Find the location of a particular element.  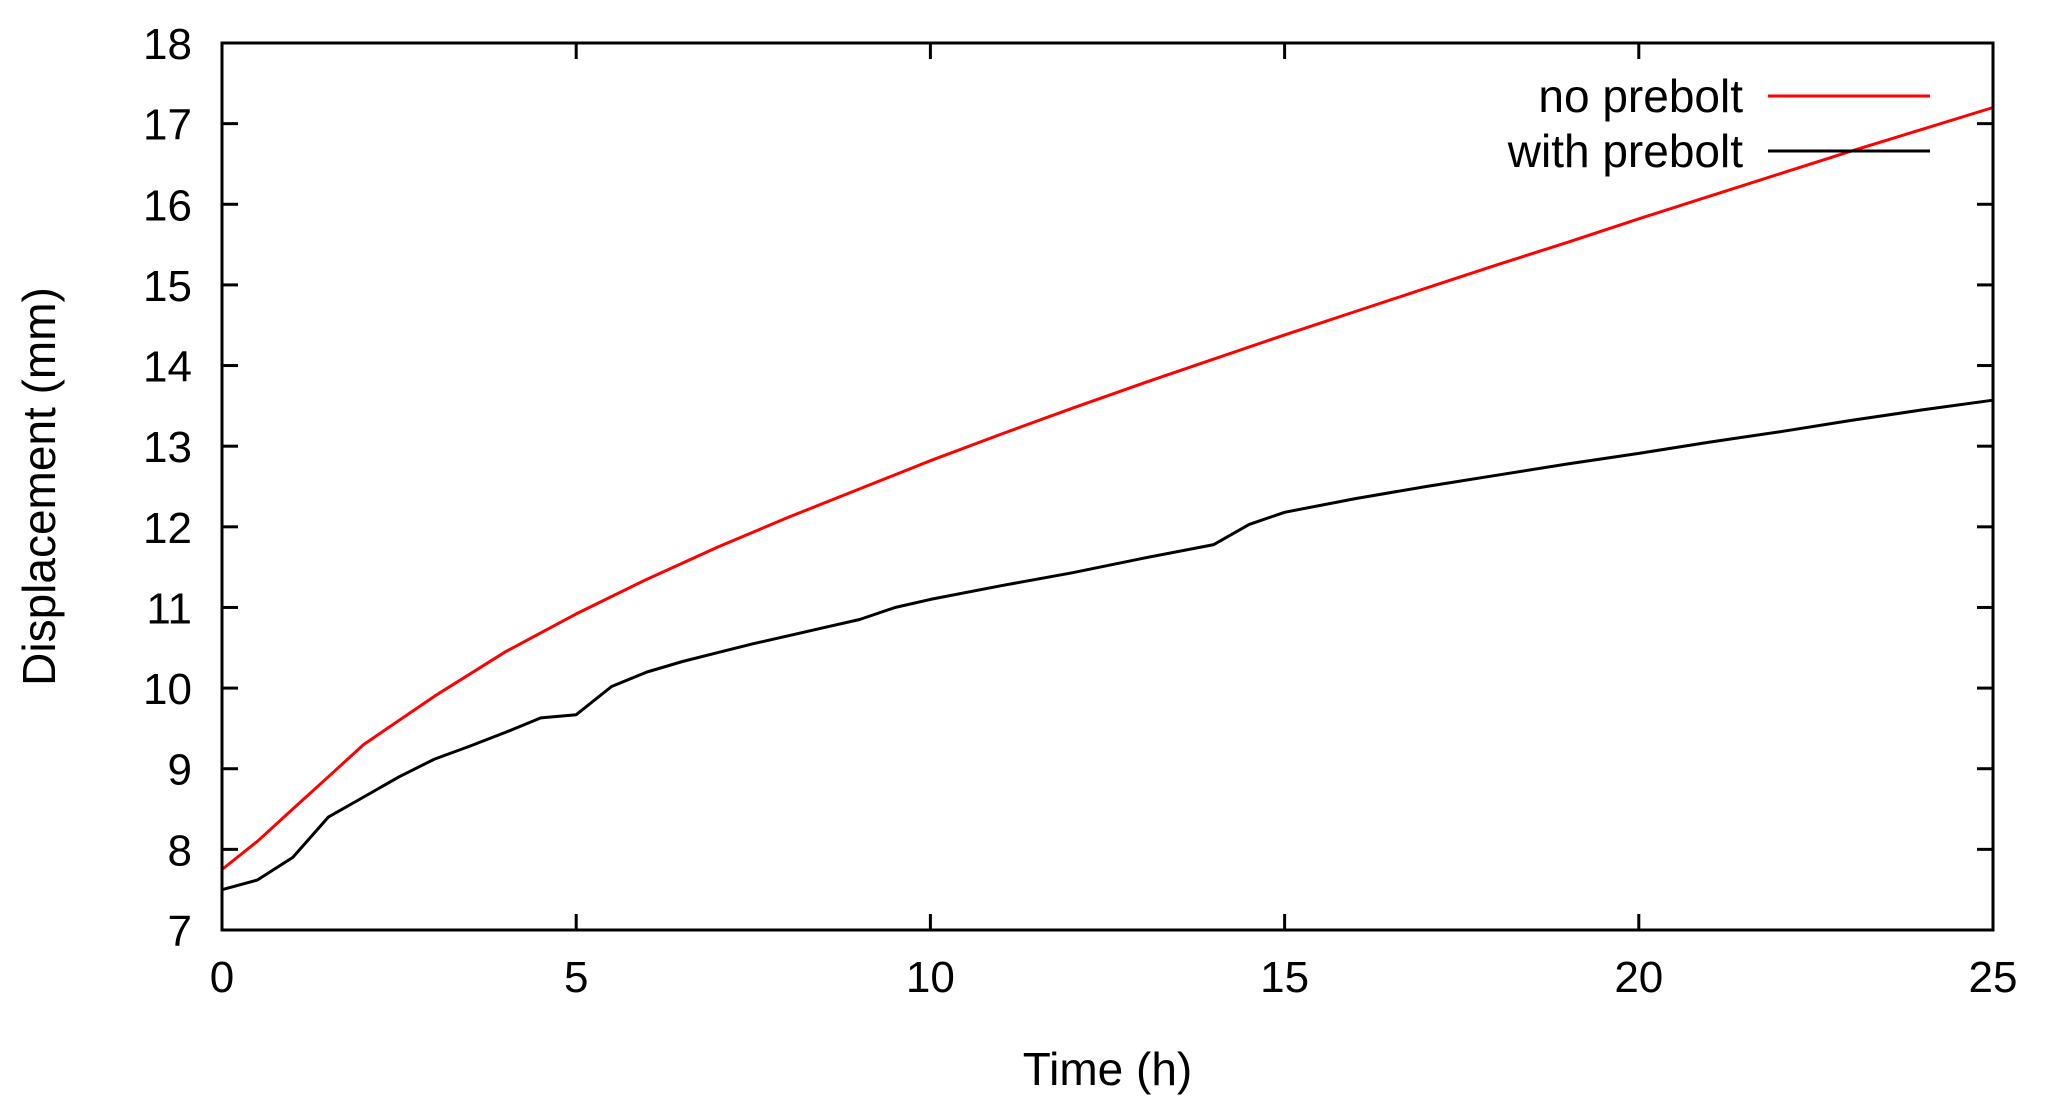

y-tick-label: 9 is located at coordinates (180, 770).